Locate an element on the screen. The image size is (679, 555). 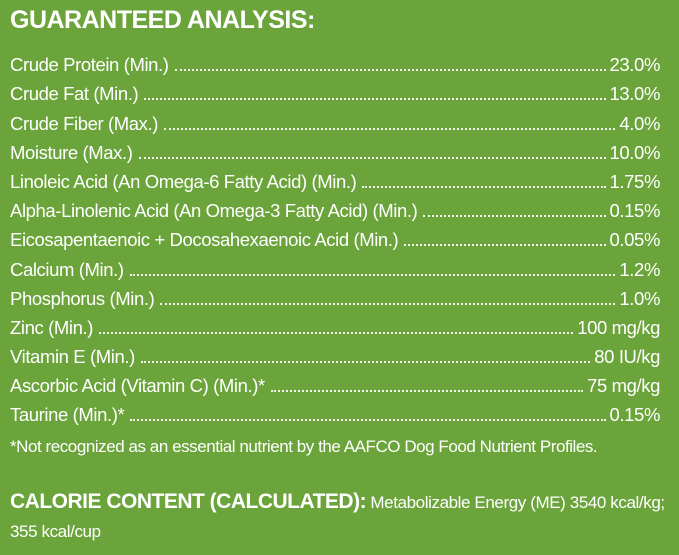
nutrient-label: Ascorbic Acid (Vitamin C) (Min.)* is located at coordinates (137, 386).